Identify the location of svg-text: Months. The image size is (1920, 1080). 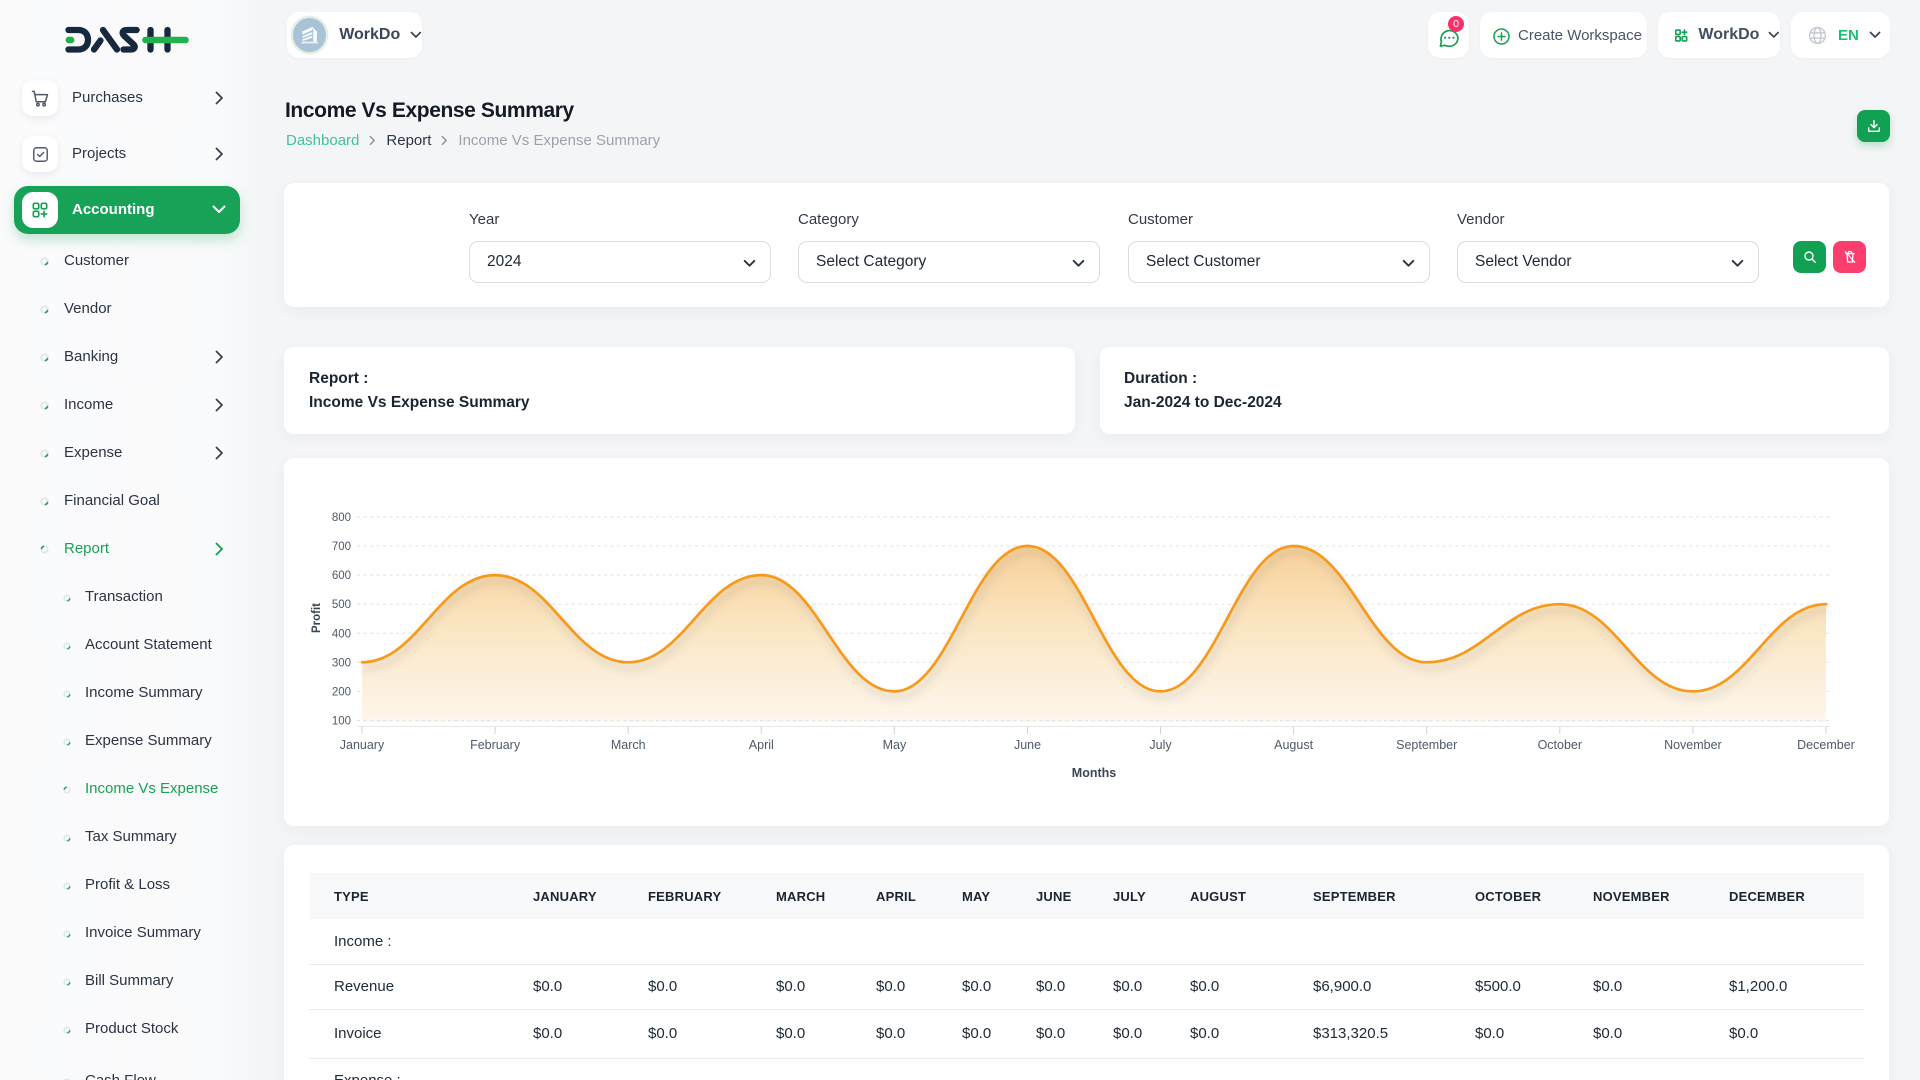
(1094, 773).